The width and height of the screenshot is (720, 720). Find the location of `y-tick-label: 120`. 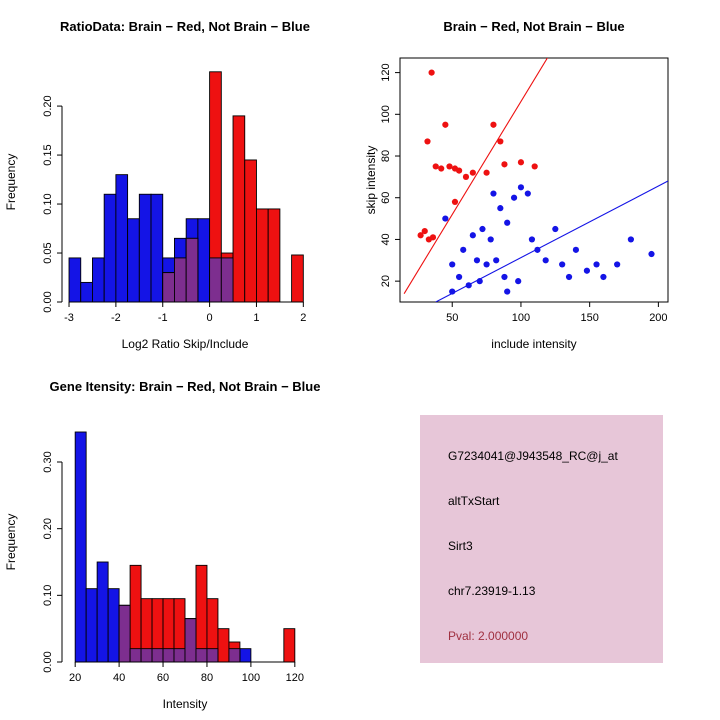

y-tick-label: 120 is located at coordinates (386, 72).